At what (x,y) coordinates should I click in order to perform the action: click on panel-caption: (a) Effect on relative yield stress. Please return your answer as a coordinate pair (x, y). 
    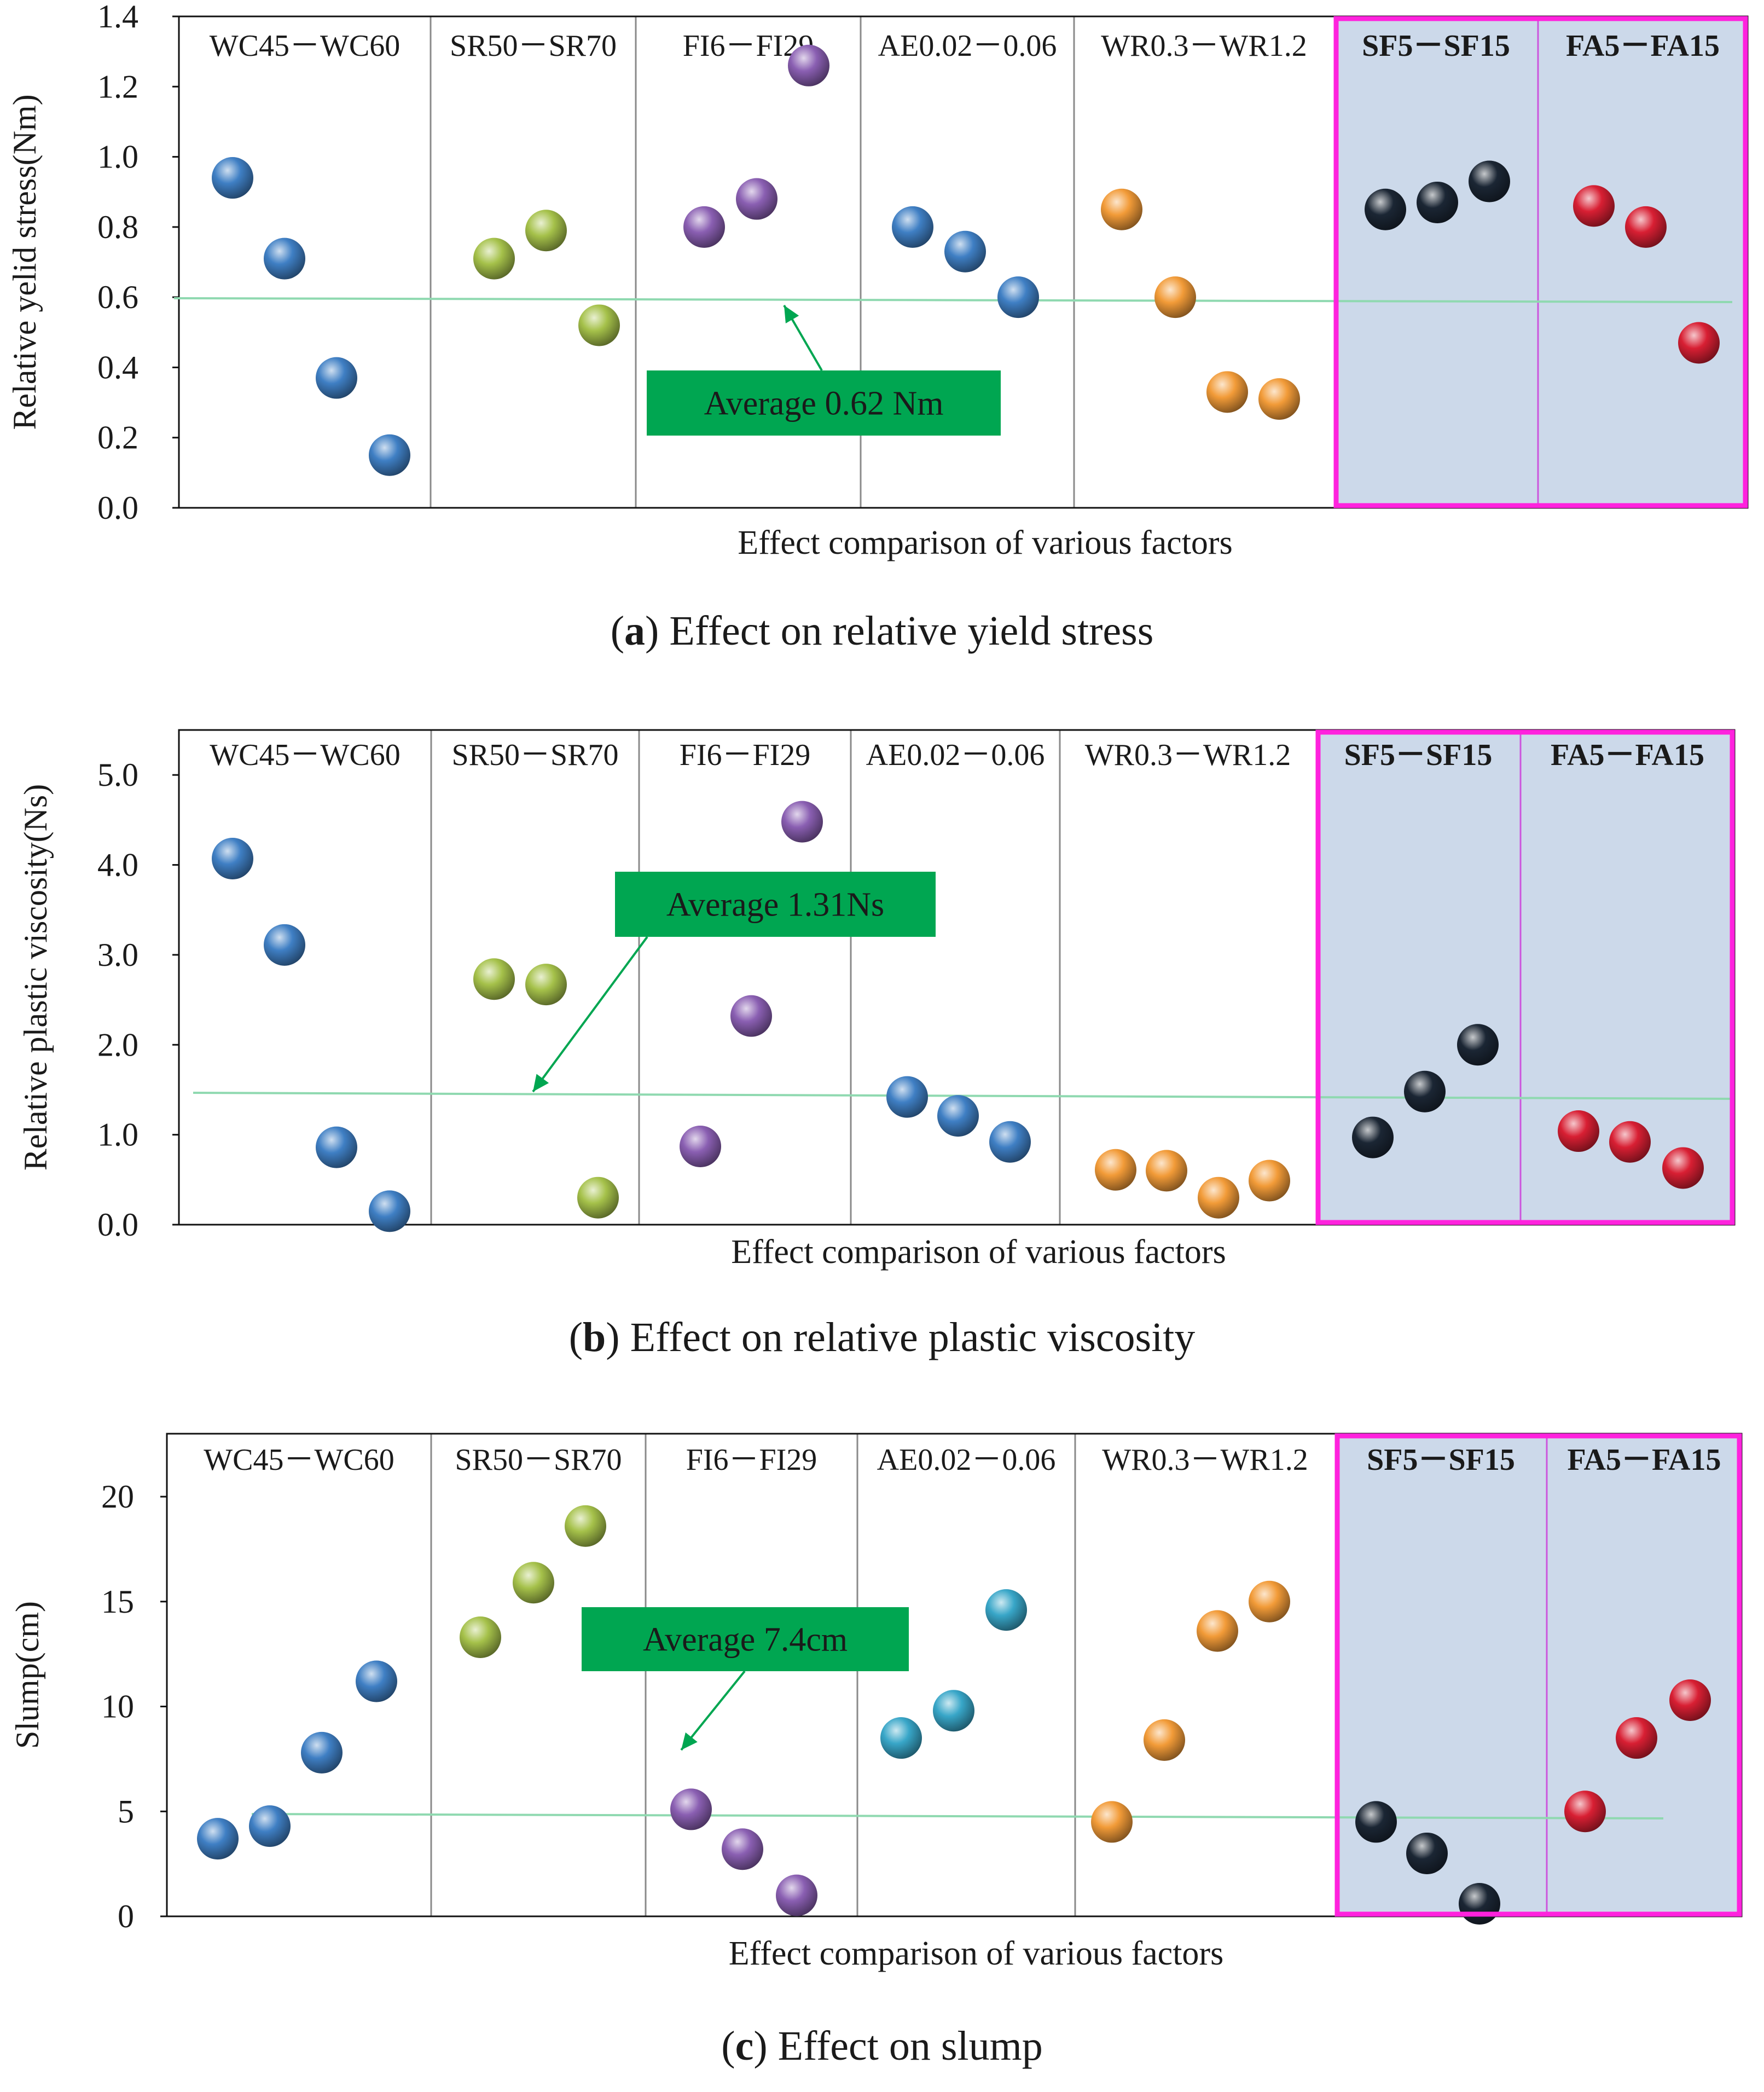
    Looking at the image, I should click on (882, 631).